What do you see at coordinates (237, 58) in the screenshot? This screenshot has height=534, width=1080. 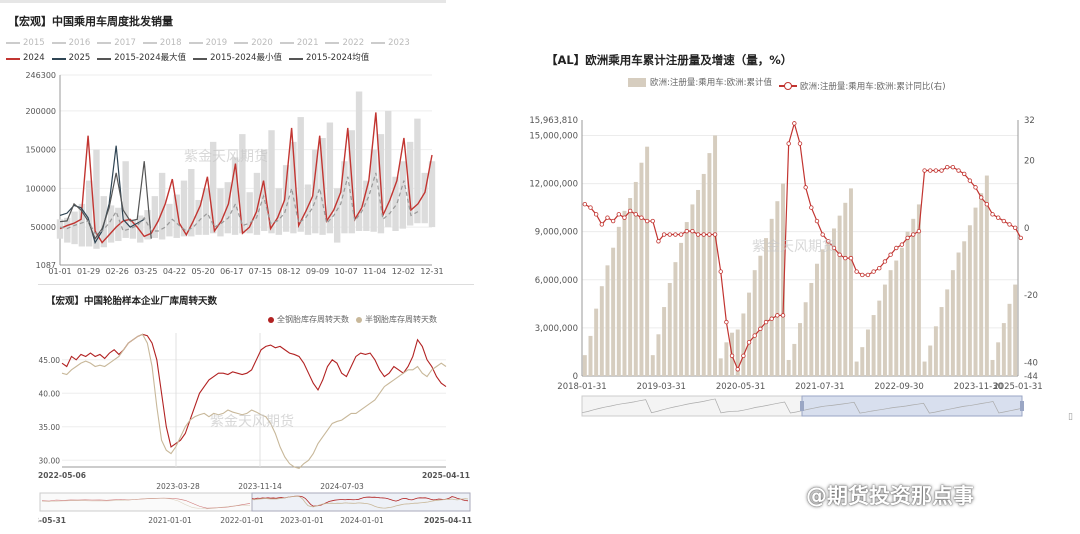 I see `legend-item-2015-2024最小值: 2015-2024最小值` at bounding box center [237, 58].